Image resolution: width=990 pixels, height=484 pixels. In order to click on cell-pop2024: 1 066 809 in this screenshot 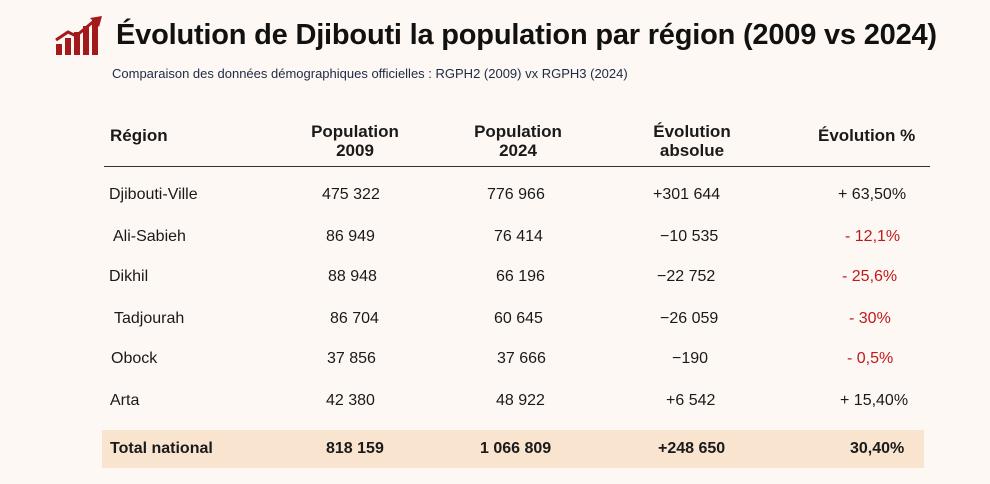, I will do `click(516, 448)`.